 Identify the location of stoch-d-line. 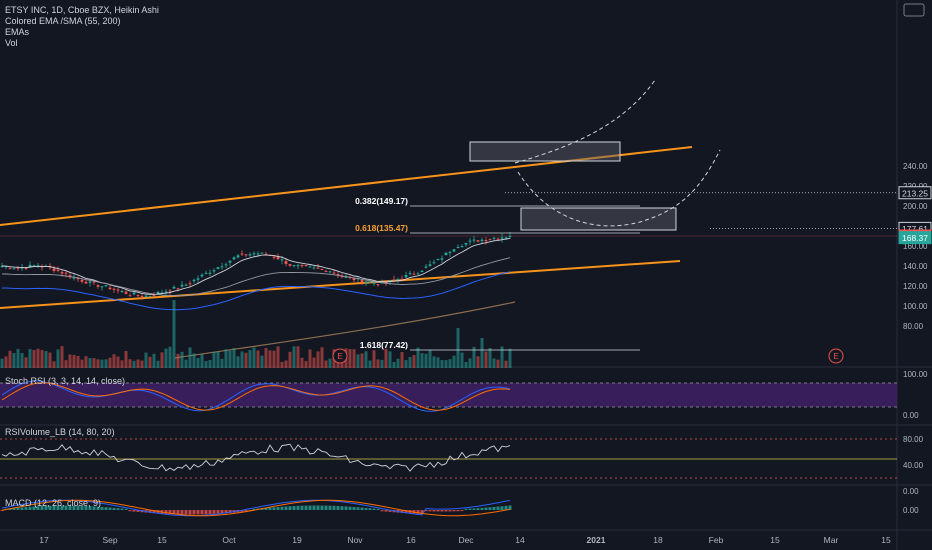
(256, 396).